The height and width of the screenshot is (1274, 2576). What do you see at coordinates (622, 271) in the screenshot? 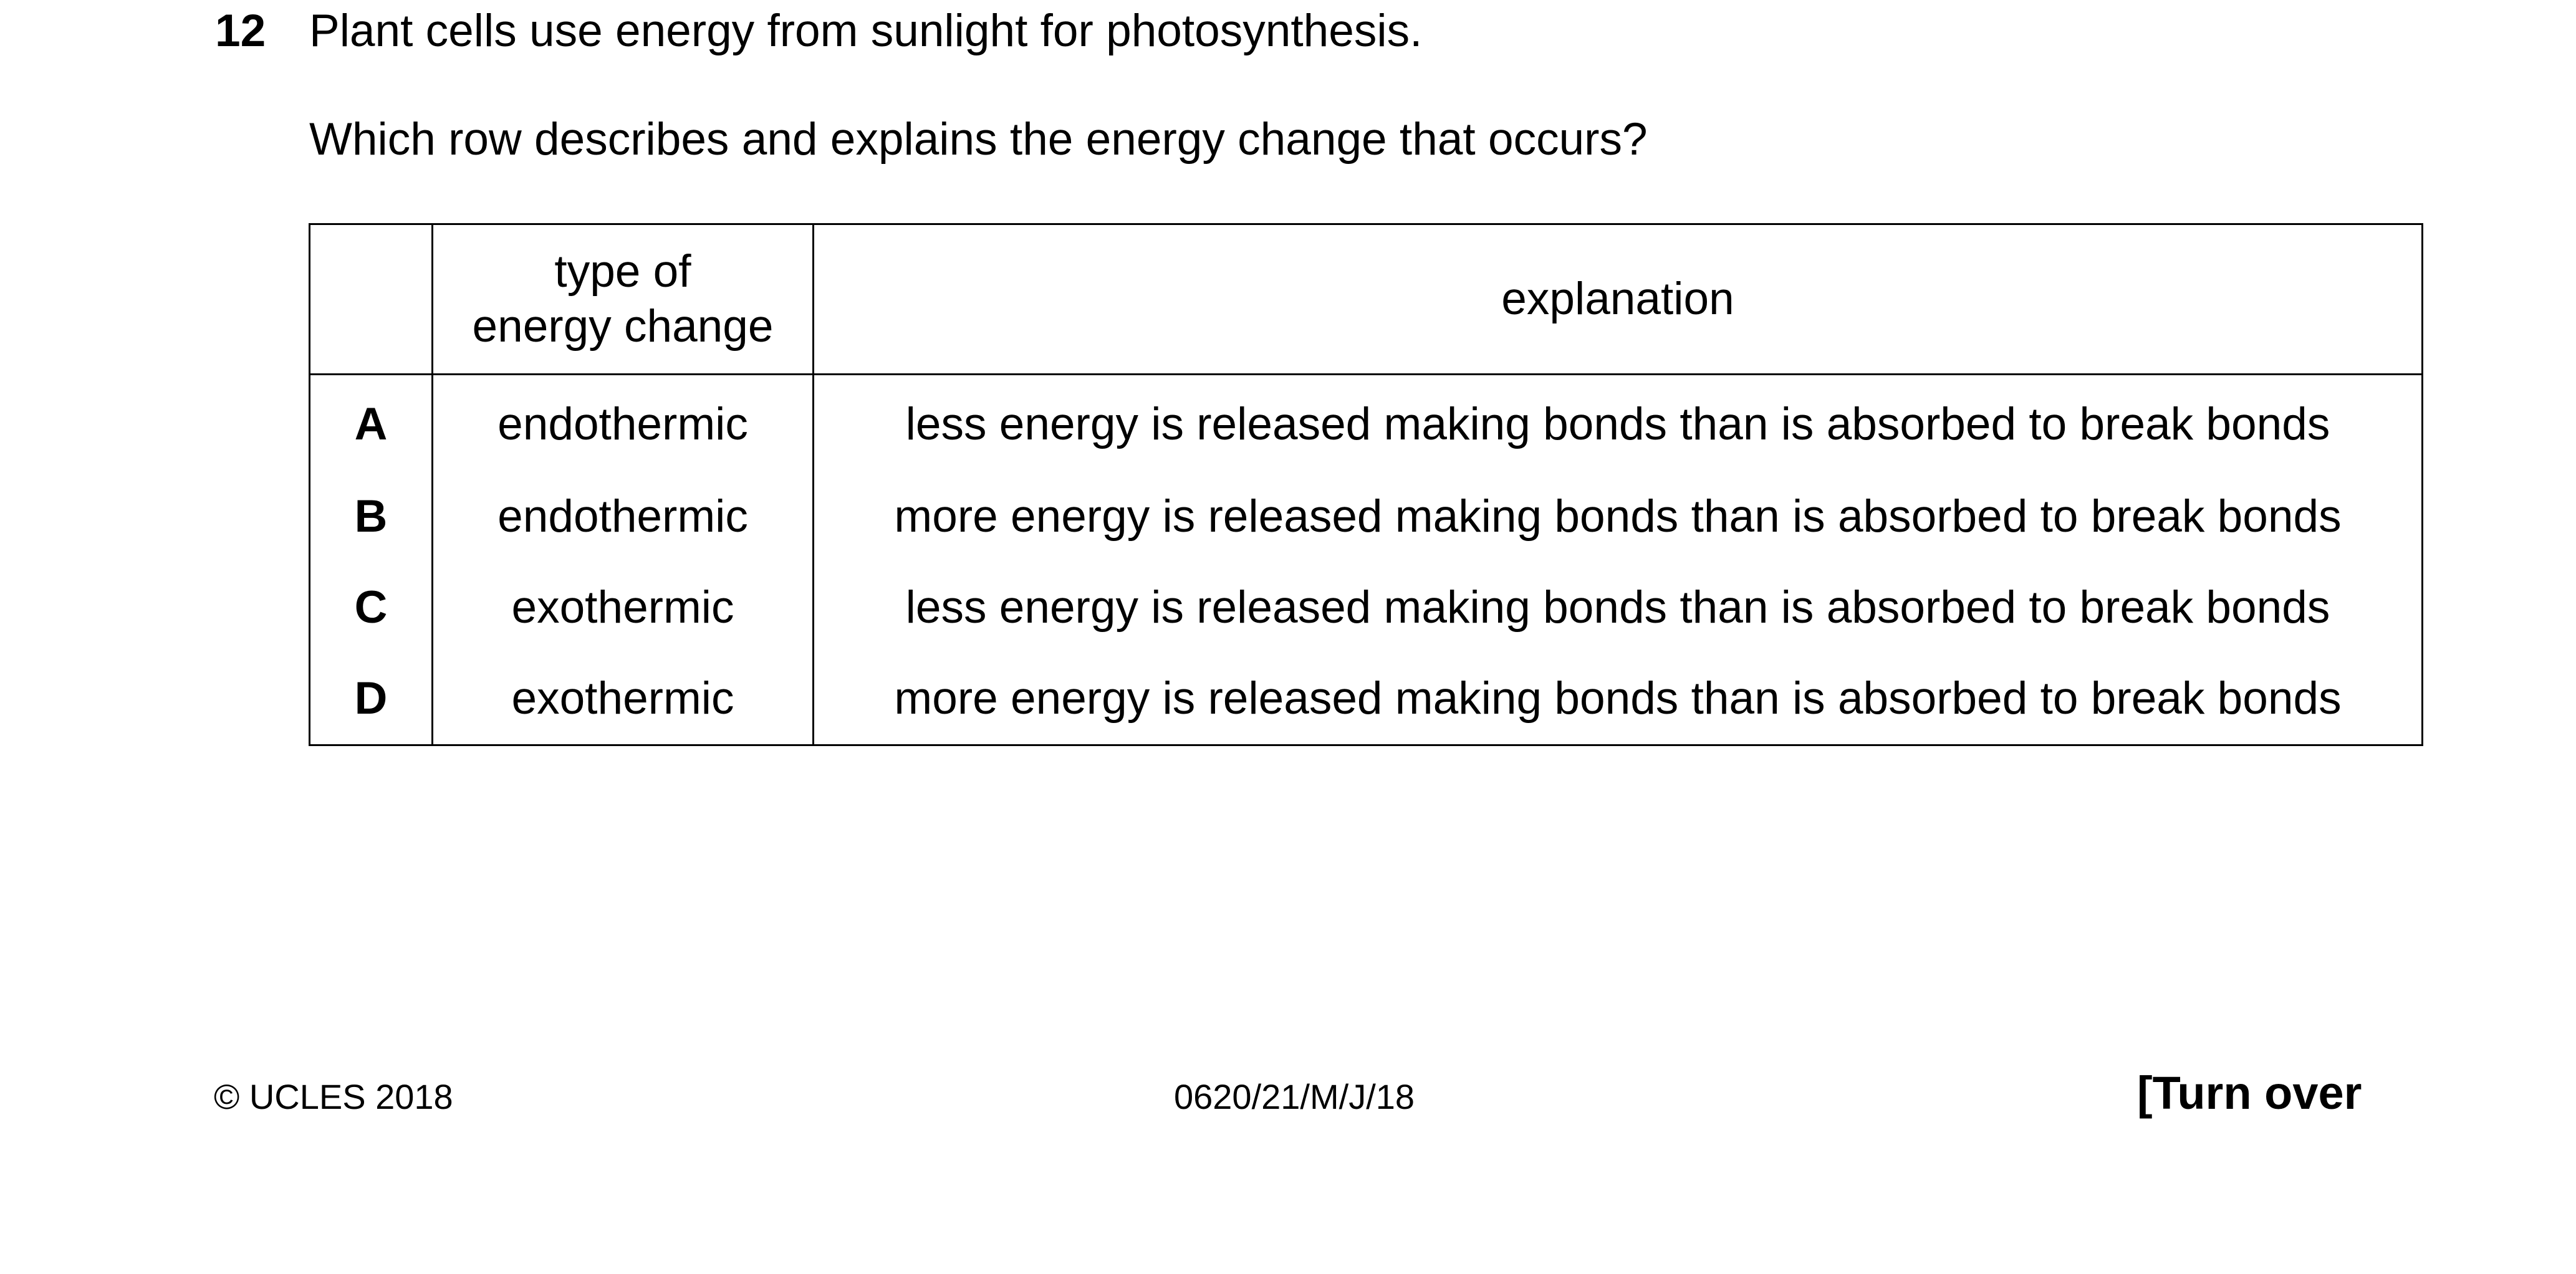
I see `header-type-line1: type of` at bounding box center [622, 271].